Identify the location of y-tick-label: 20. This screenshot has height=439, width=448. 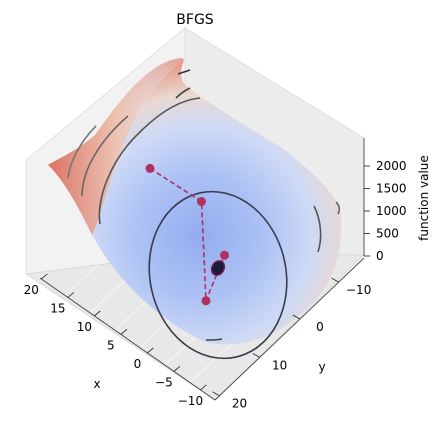
(239, 404).